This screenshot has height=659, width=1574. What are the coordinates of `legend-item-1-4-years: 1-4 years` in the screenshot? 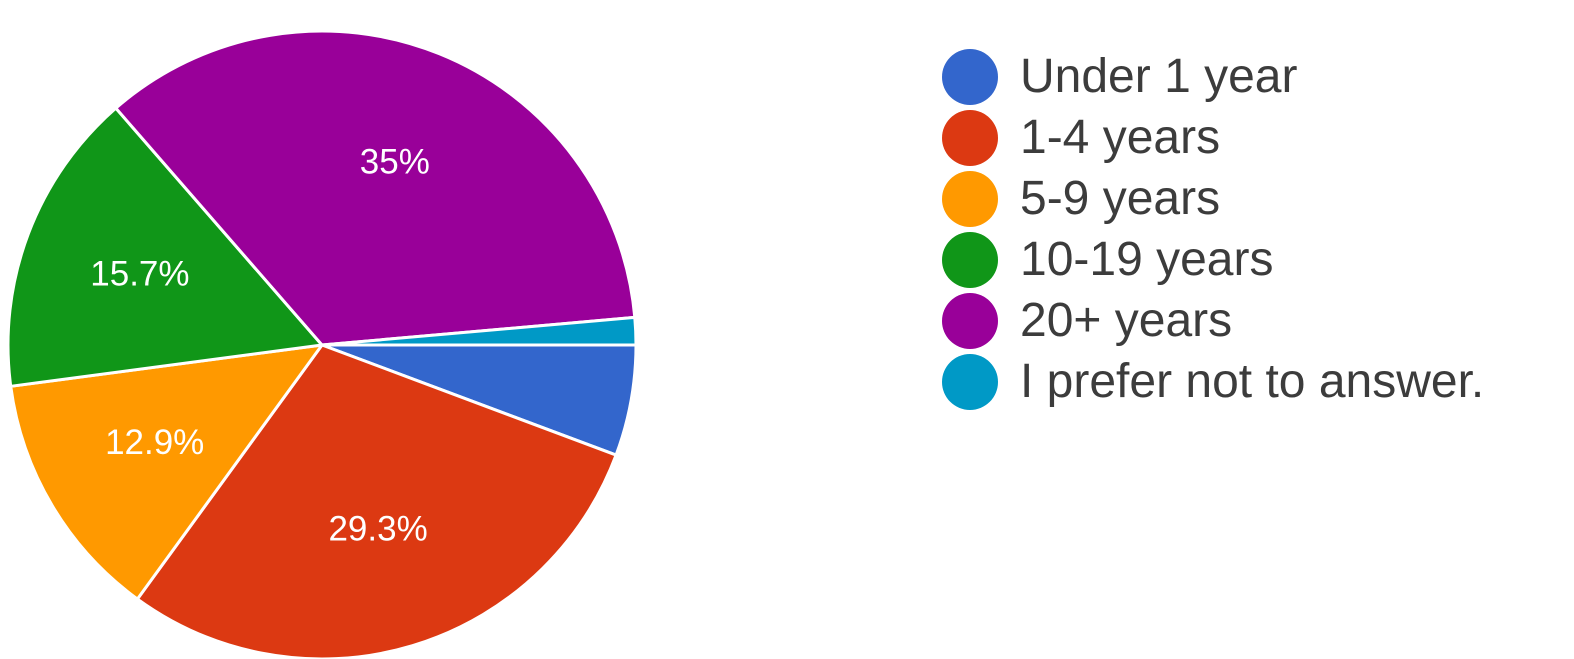 It's located at (1213, 137).